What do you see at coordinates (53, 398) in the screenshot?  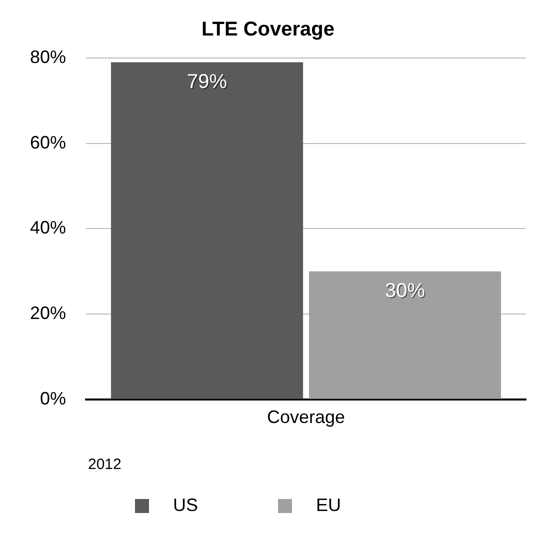 I see `y-tick-label: 0%` at bounding box center [53, 398].